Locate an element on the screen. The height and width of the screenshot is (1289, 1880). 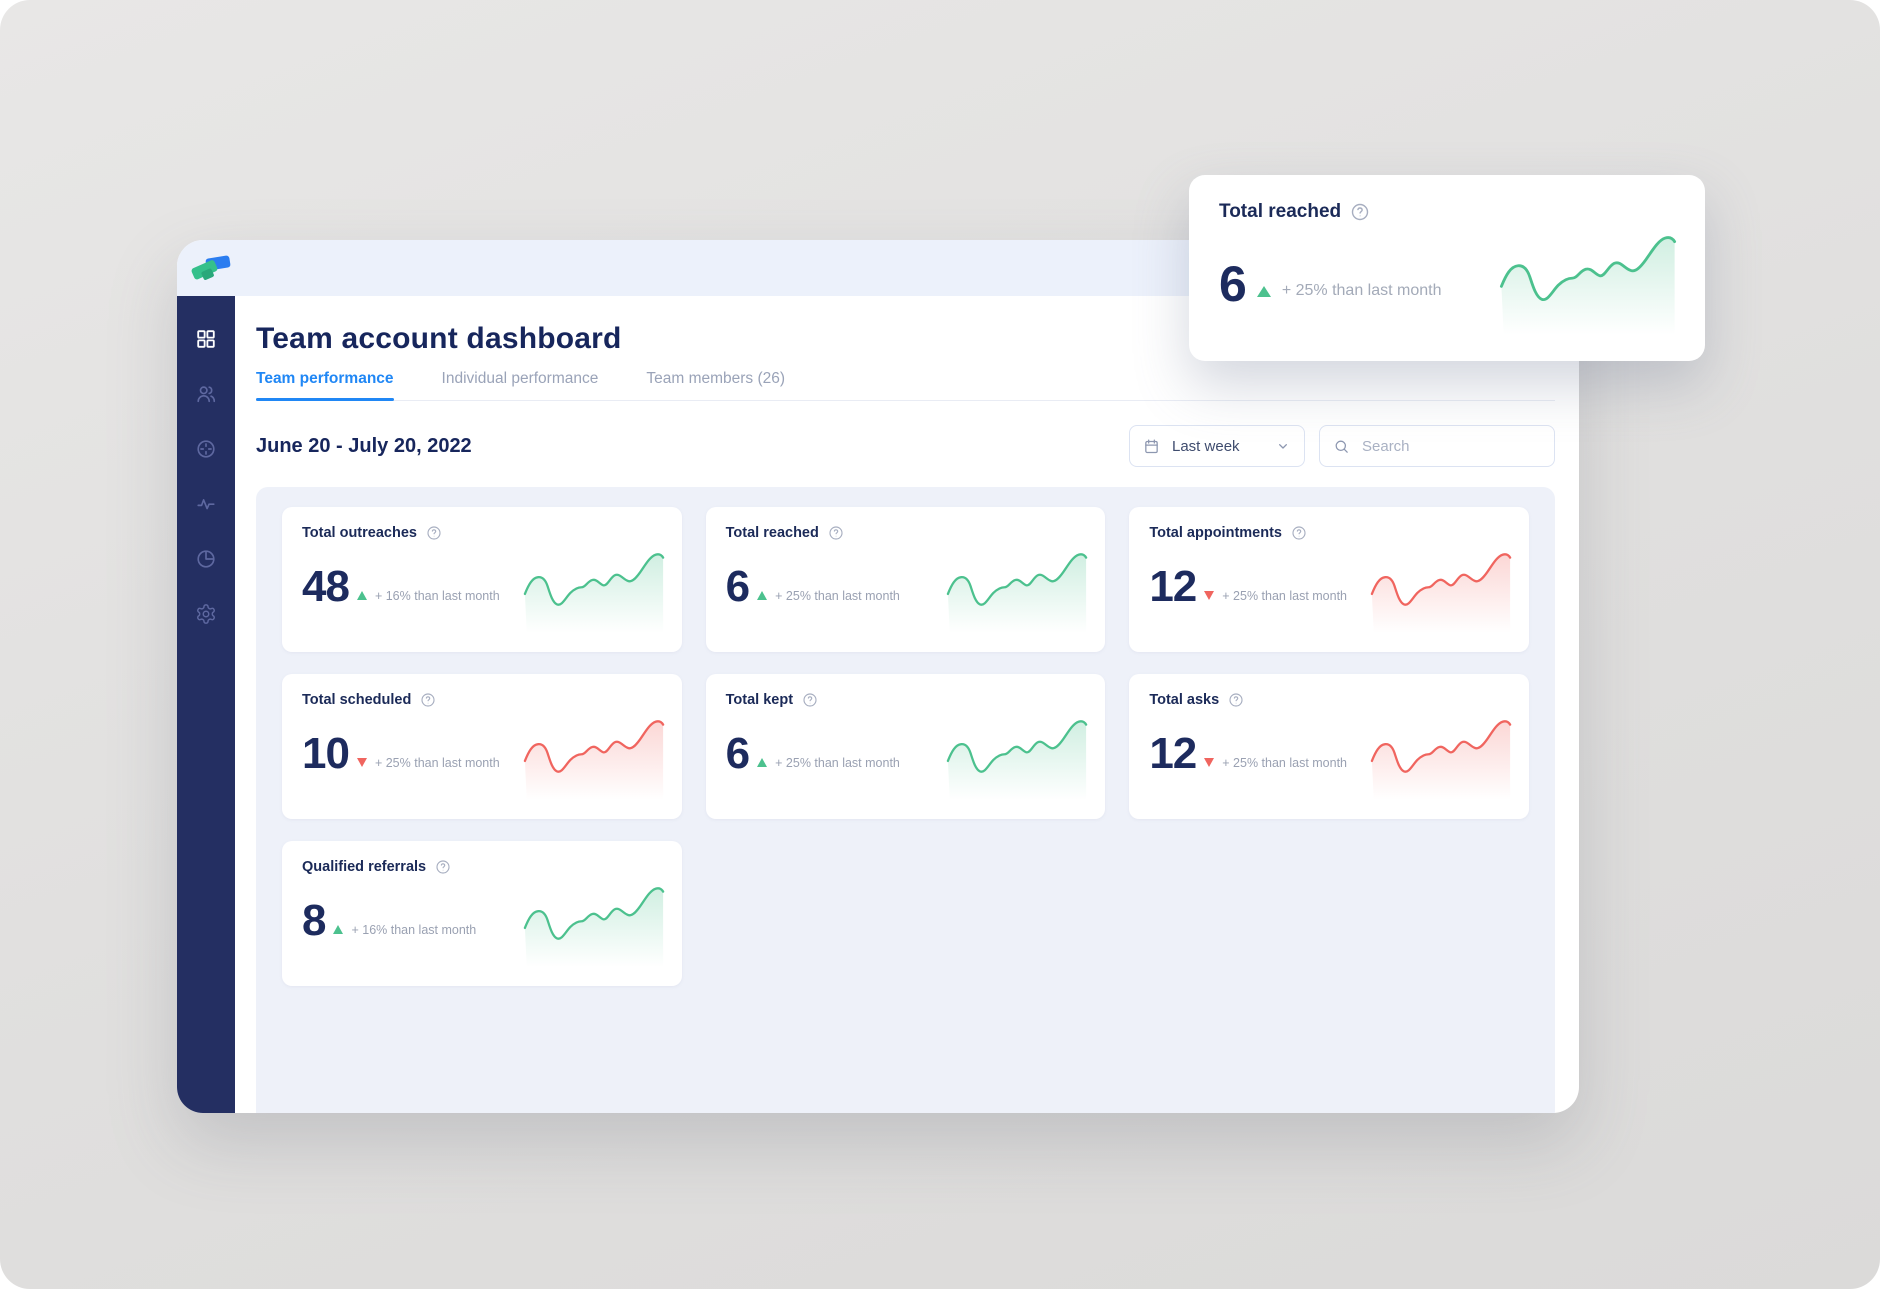
metric: 8 + 16% than last month is located at coordinates (389, 921).